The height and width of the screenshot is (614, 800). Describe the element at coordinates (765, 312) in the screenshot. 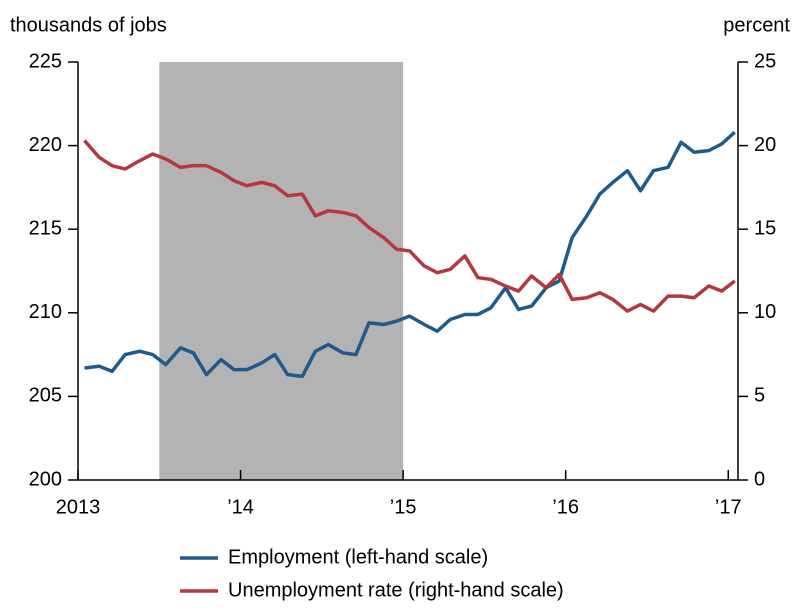

I see `y2-tick-label: 10` at that location.